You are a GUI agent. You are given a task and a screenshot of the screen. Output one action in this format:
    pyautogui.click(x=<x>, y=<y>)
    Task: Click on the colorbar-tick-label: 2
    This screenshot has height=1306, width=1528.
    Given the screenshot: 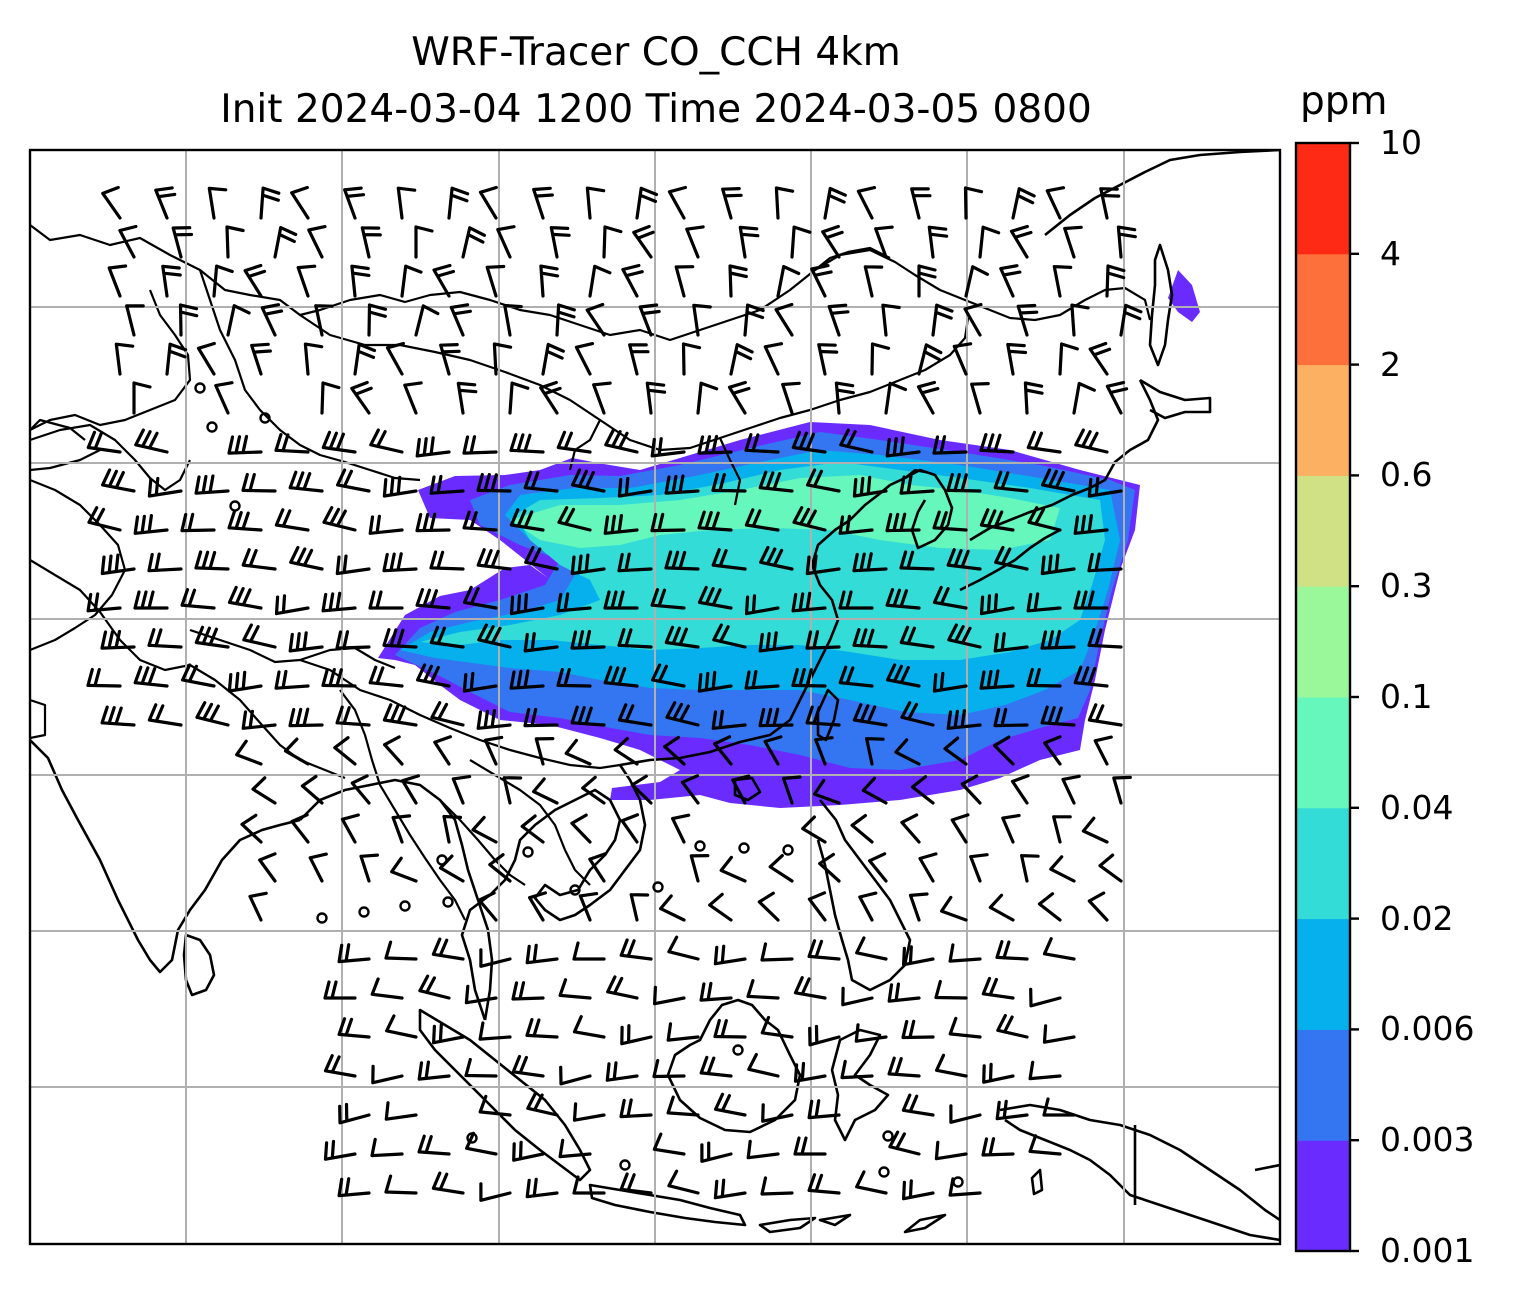 What is the action you would take?
    pyautogui.click(x=1390, y=364)
    